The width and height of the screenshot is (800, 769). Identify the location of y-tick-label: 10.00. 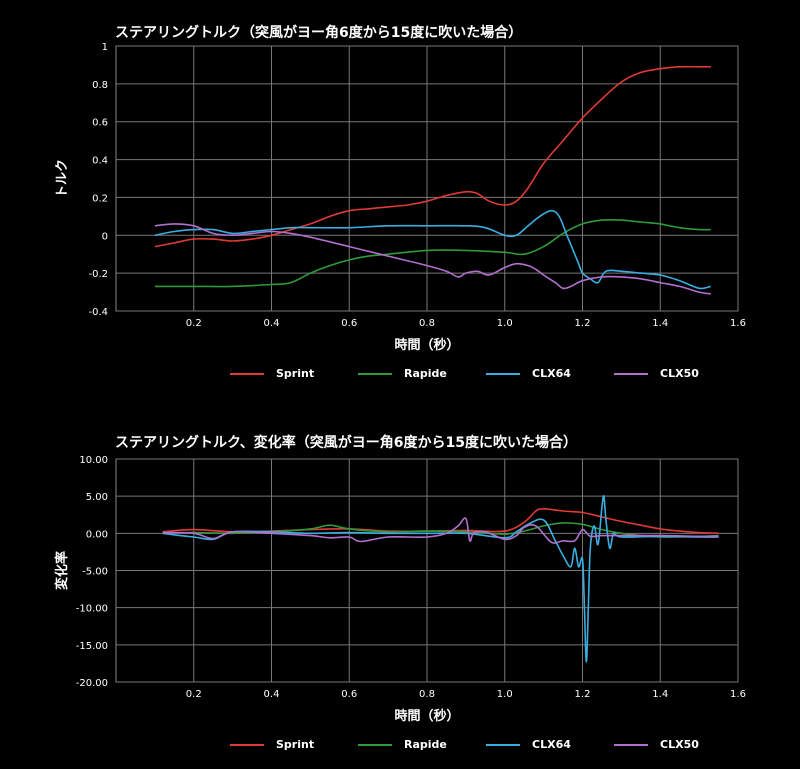
(93, 460).